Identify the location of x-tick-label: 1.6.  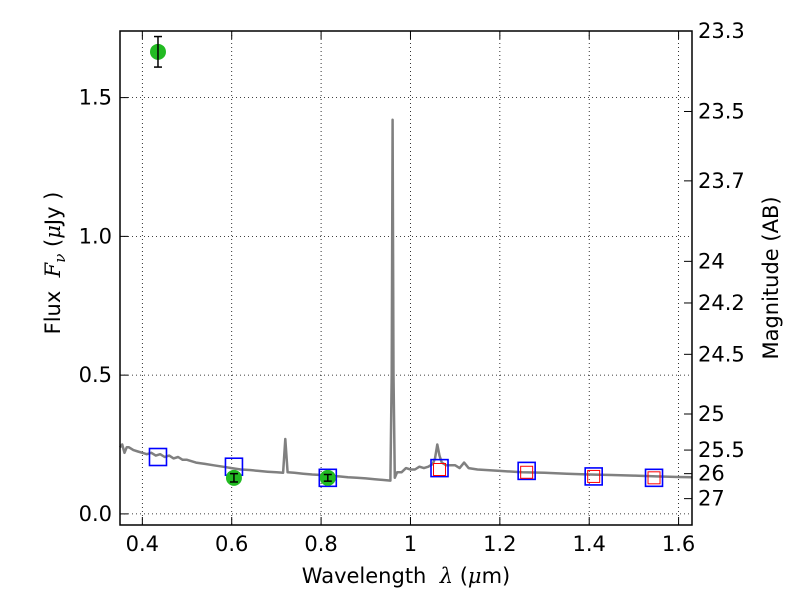
(678, 544).